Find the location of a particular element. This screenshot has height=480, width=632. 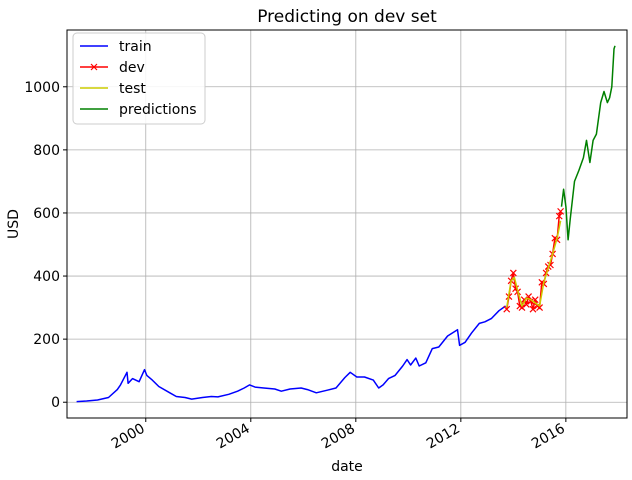

legend-box is located at coordinates (139, 78).